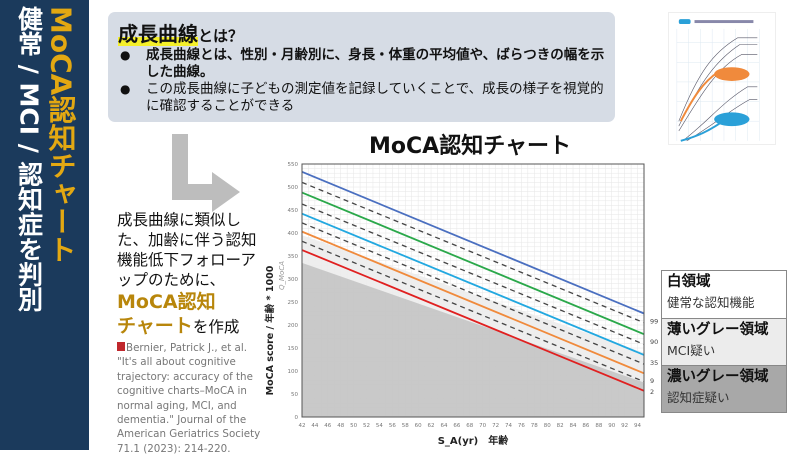  I want to click on x-tick-label: 52, so click(366, 426).